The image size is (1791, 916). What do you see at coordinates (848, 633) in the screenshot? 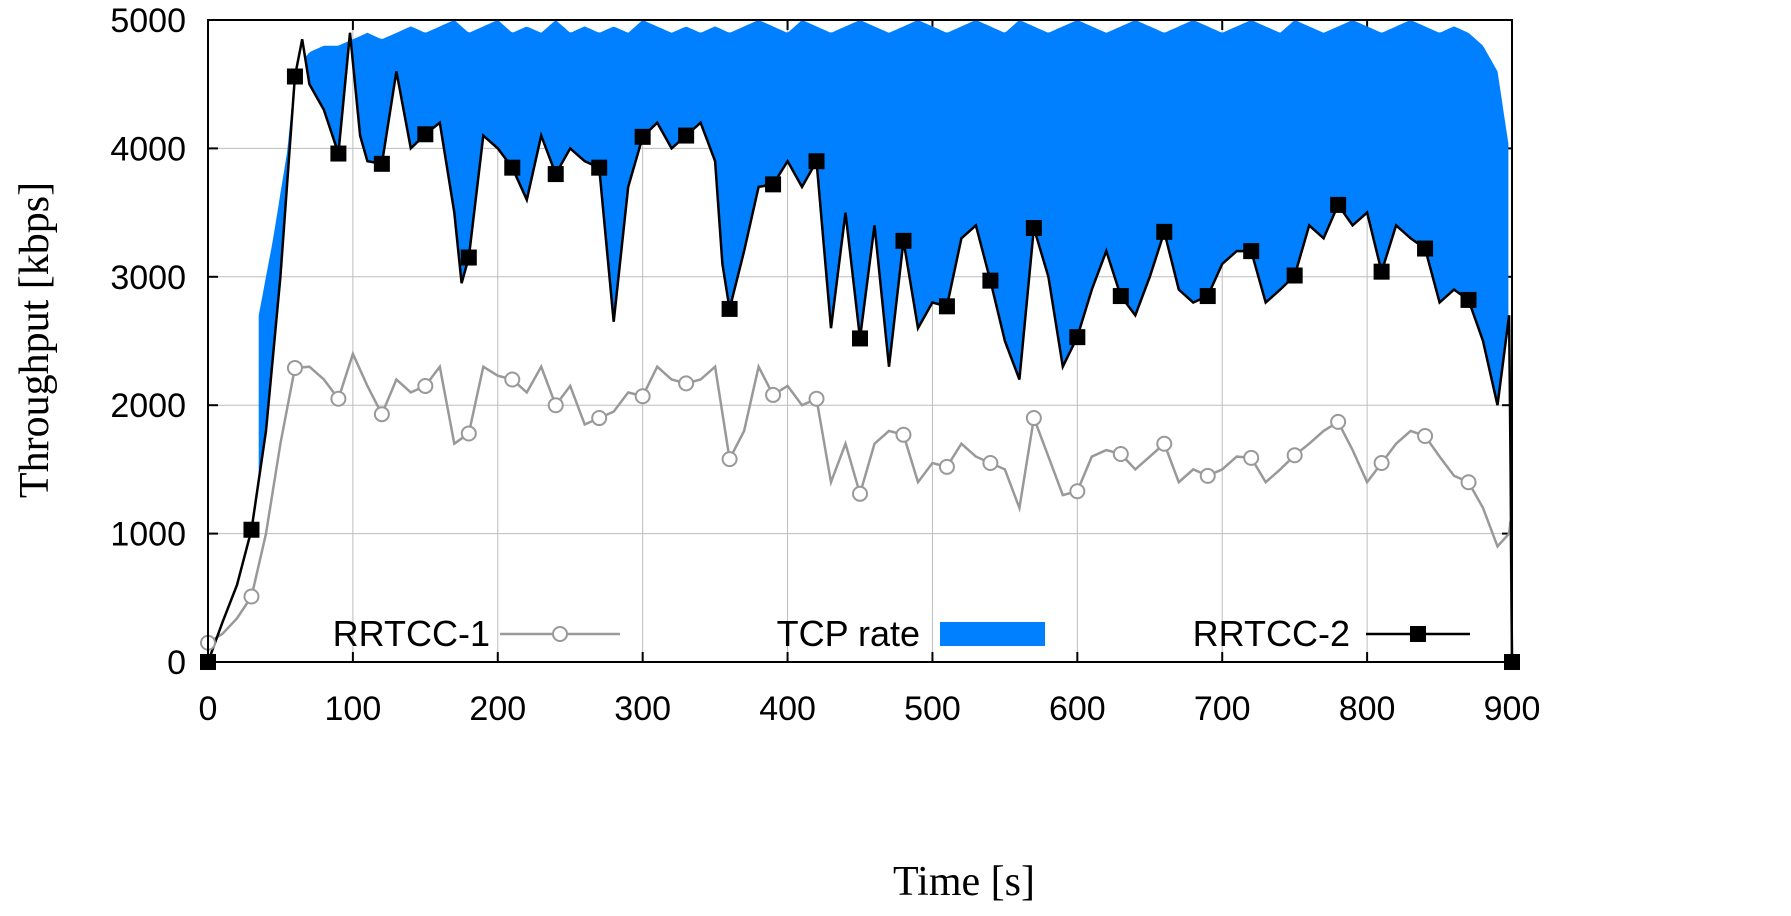
I see `legend-label: TCP rate` at bounding box center [848, 633].